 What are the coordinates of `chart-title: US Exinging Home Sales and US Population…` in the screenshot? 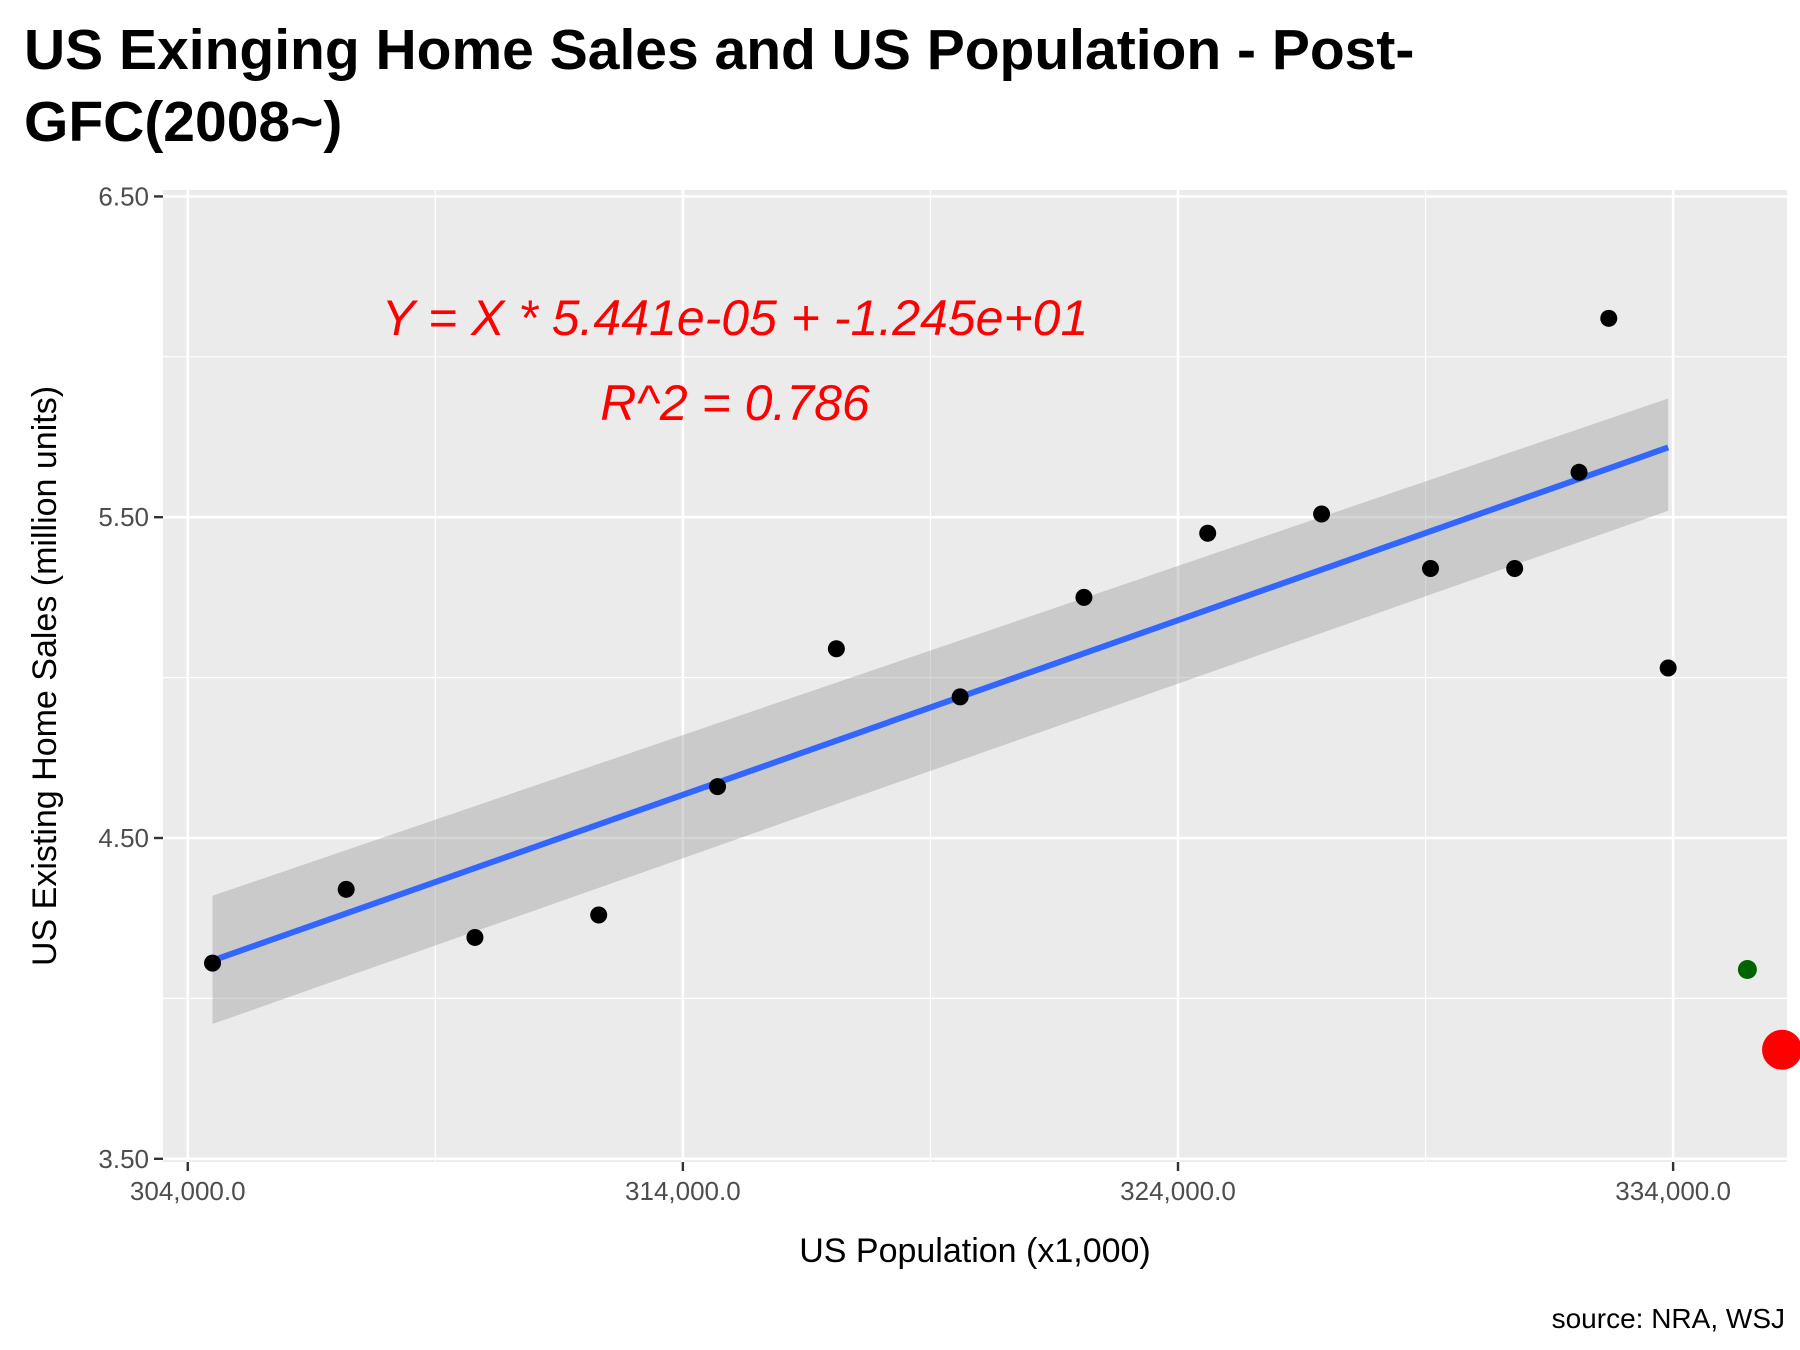 It's located at (719, 86).